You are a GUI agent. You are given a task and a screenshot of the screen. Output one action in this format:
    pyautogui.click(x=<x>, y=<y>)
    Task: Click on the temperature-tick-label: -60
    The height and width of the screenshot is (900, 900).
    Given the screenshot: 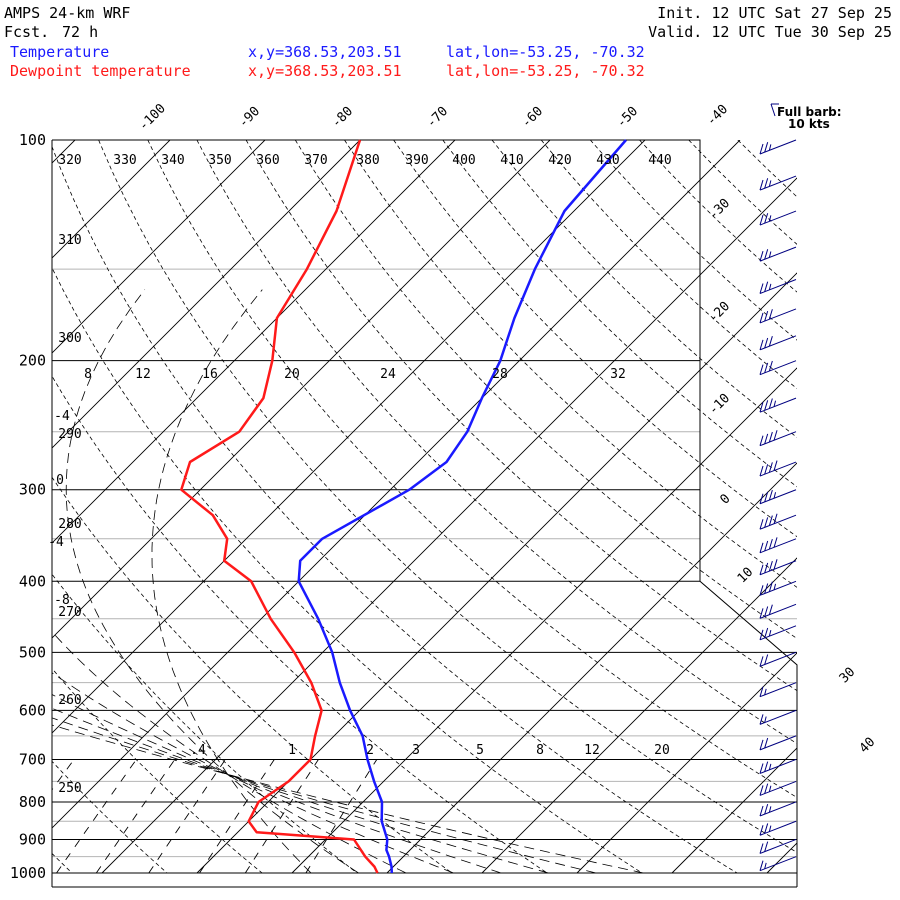 What is the action you would take?
    pyautogui.click(x=532, y=117)
    